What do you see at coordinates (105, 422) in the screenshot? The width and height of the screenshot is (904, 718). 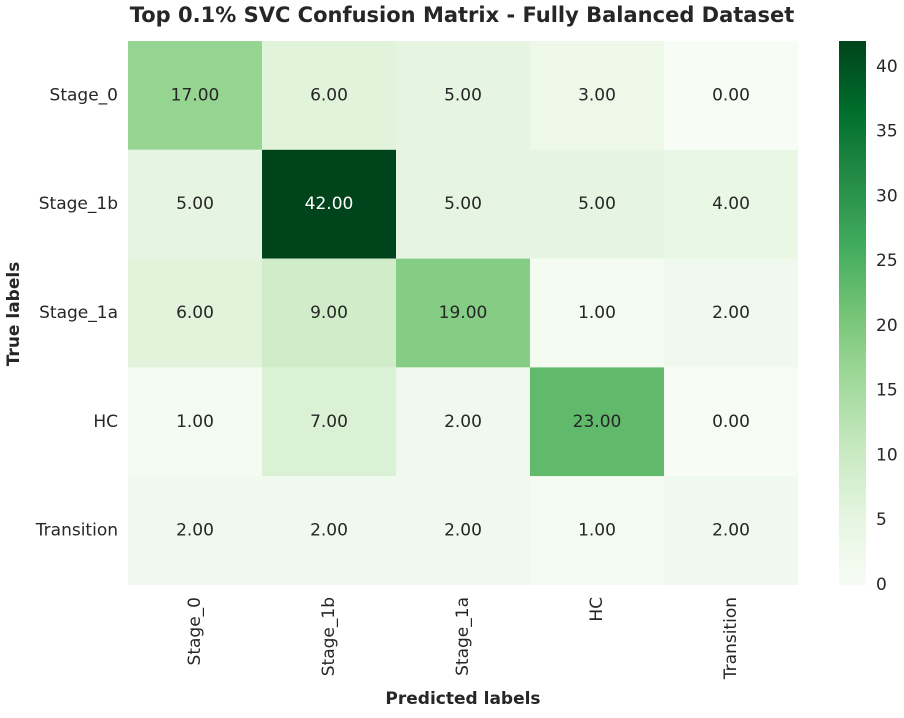 I see `row-tick-label: HC` at bounding box center [105, 422].